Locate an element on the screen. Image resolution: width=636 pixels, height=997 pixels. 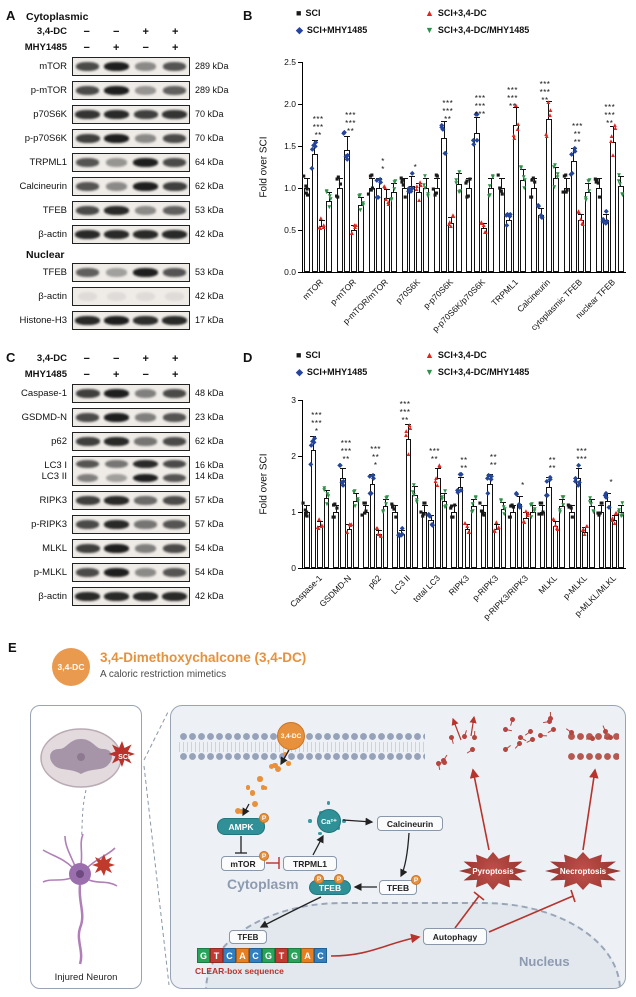
molecular-weight-label: 42 kDa is located at coordinates (209, 595).